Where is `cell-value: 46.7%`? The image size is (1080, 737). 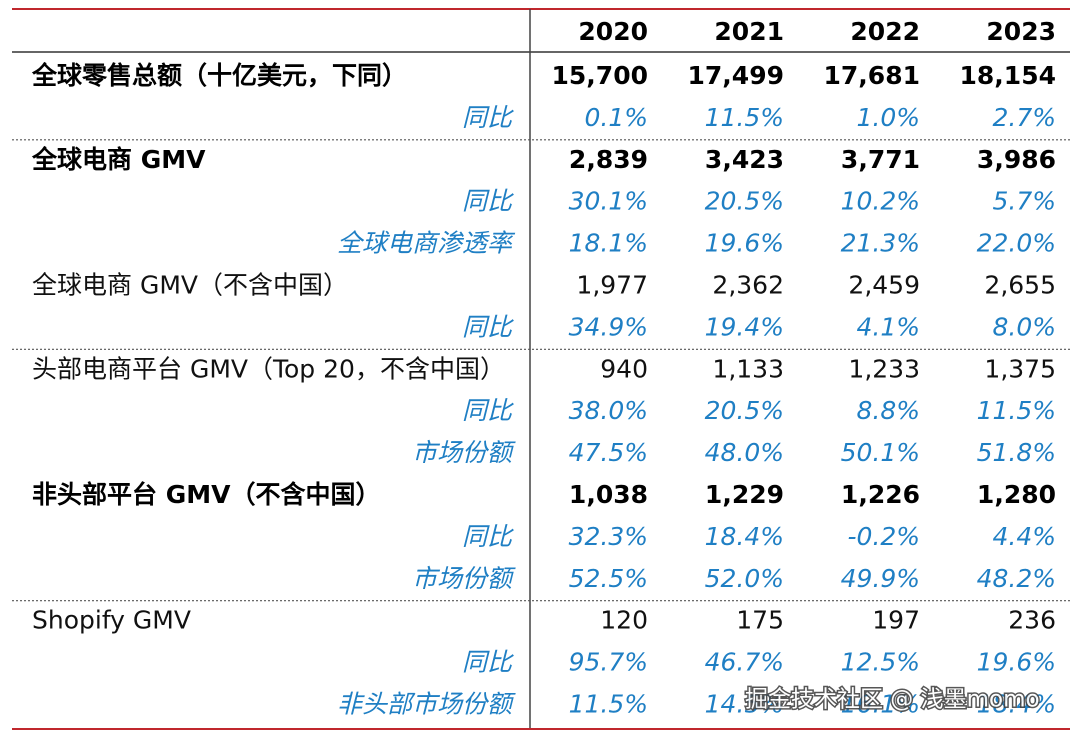
cell-value: 46.7% is located at coordinates (744, 662).